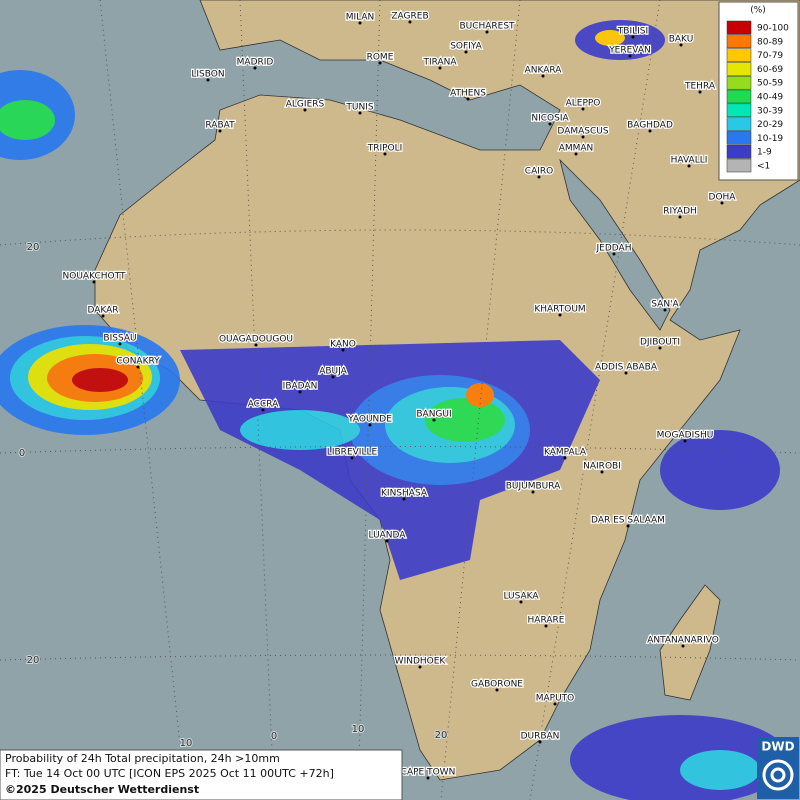  I want to click on city-label: LIBREVILLE, so click(352, 453).